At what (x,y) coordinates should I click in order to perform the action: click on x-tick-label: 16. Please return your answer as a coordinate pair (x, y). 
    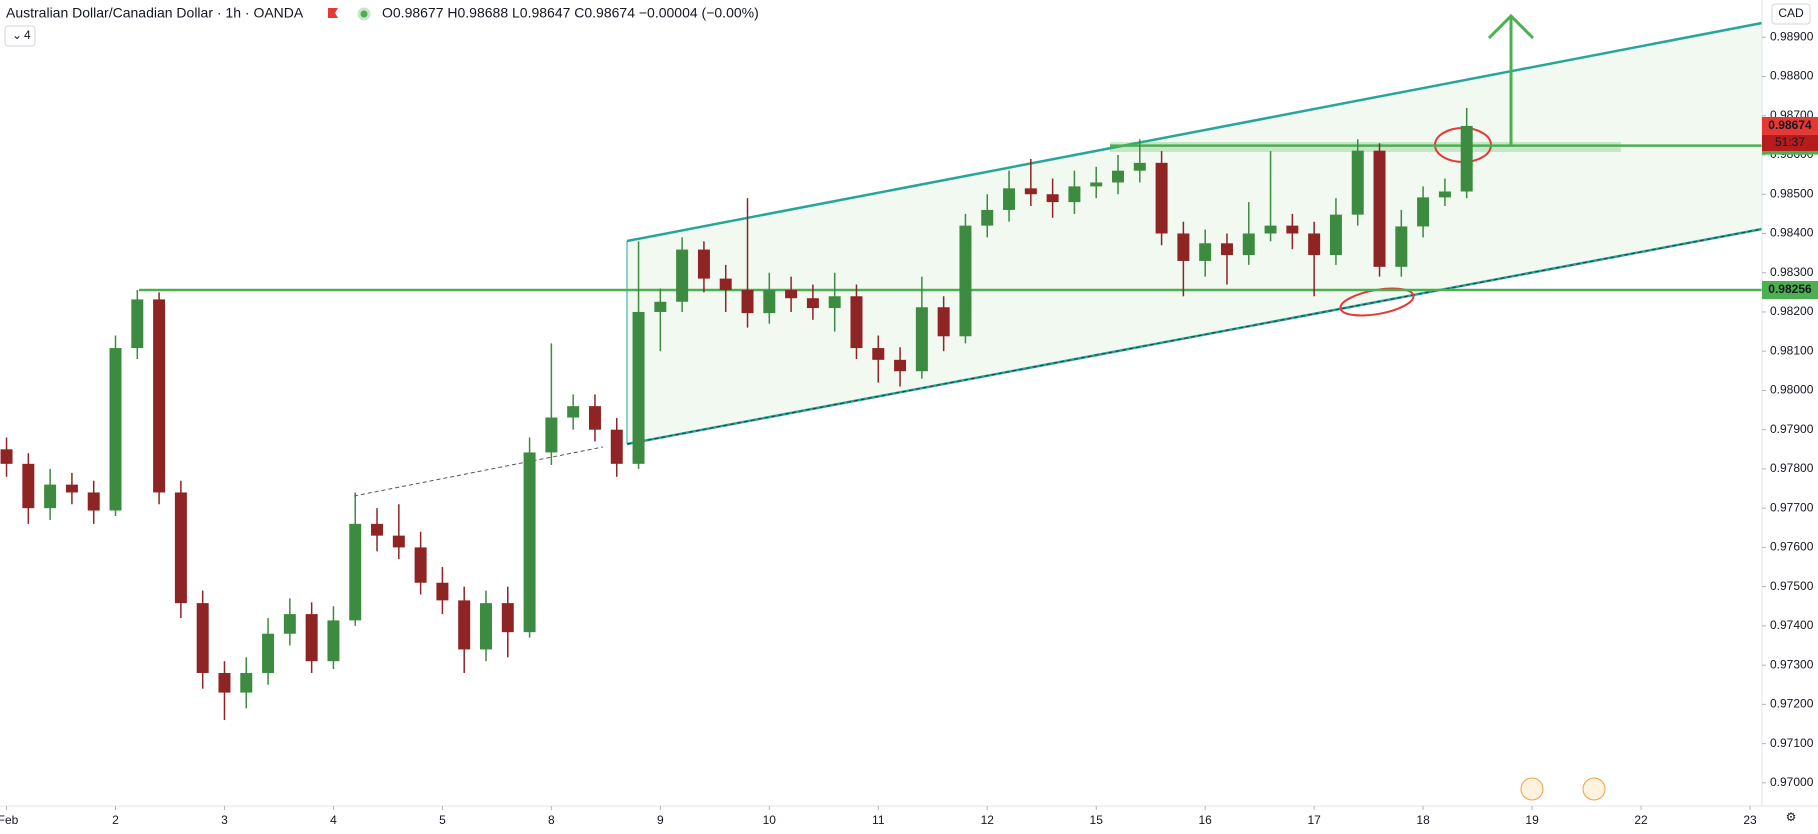
    Looking at the image, I should click on (1205, 820).